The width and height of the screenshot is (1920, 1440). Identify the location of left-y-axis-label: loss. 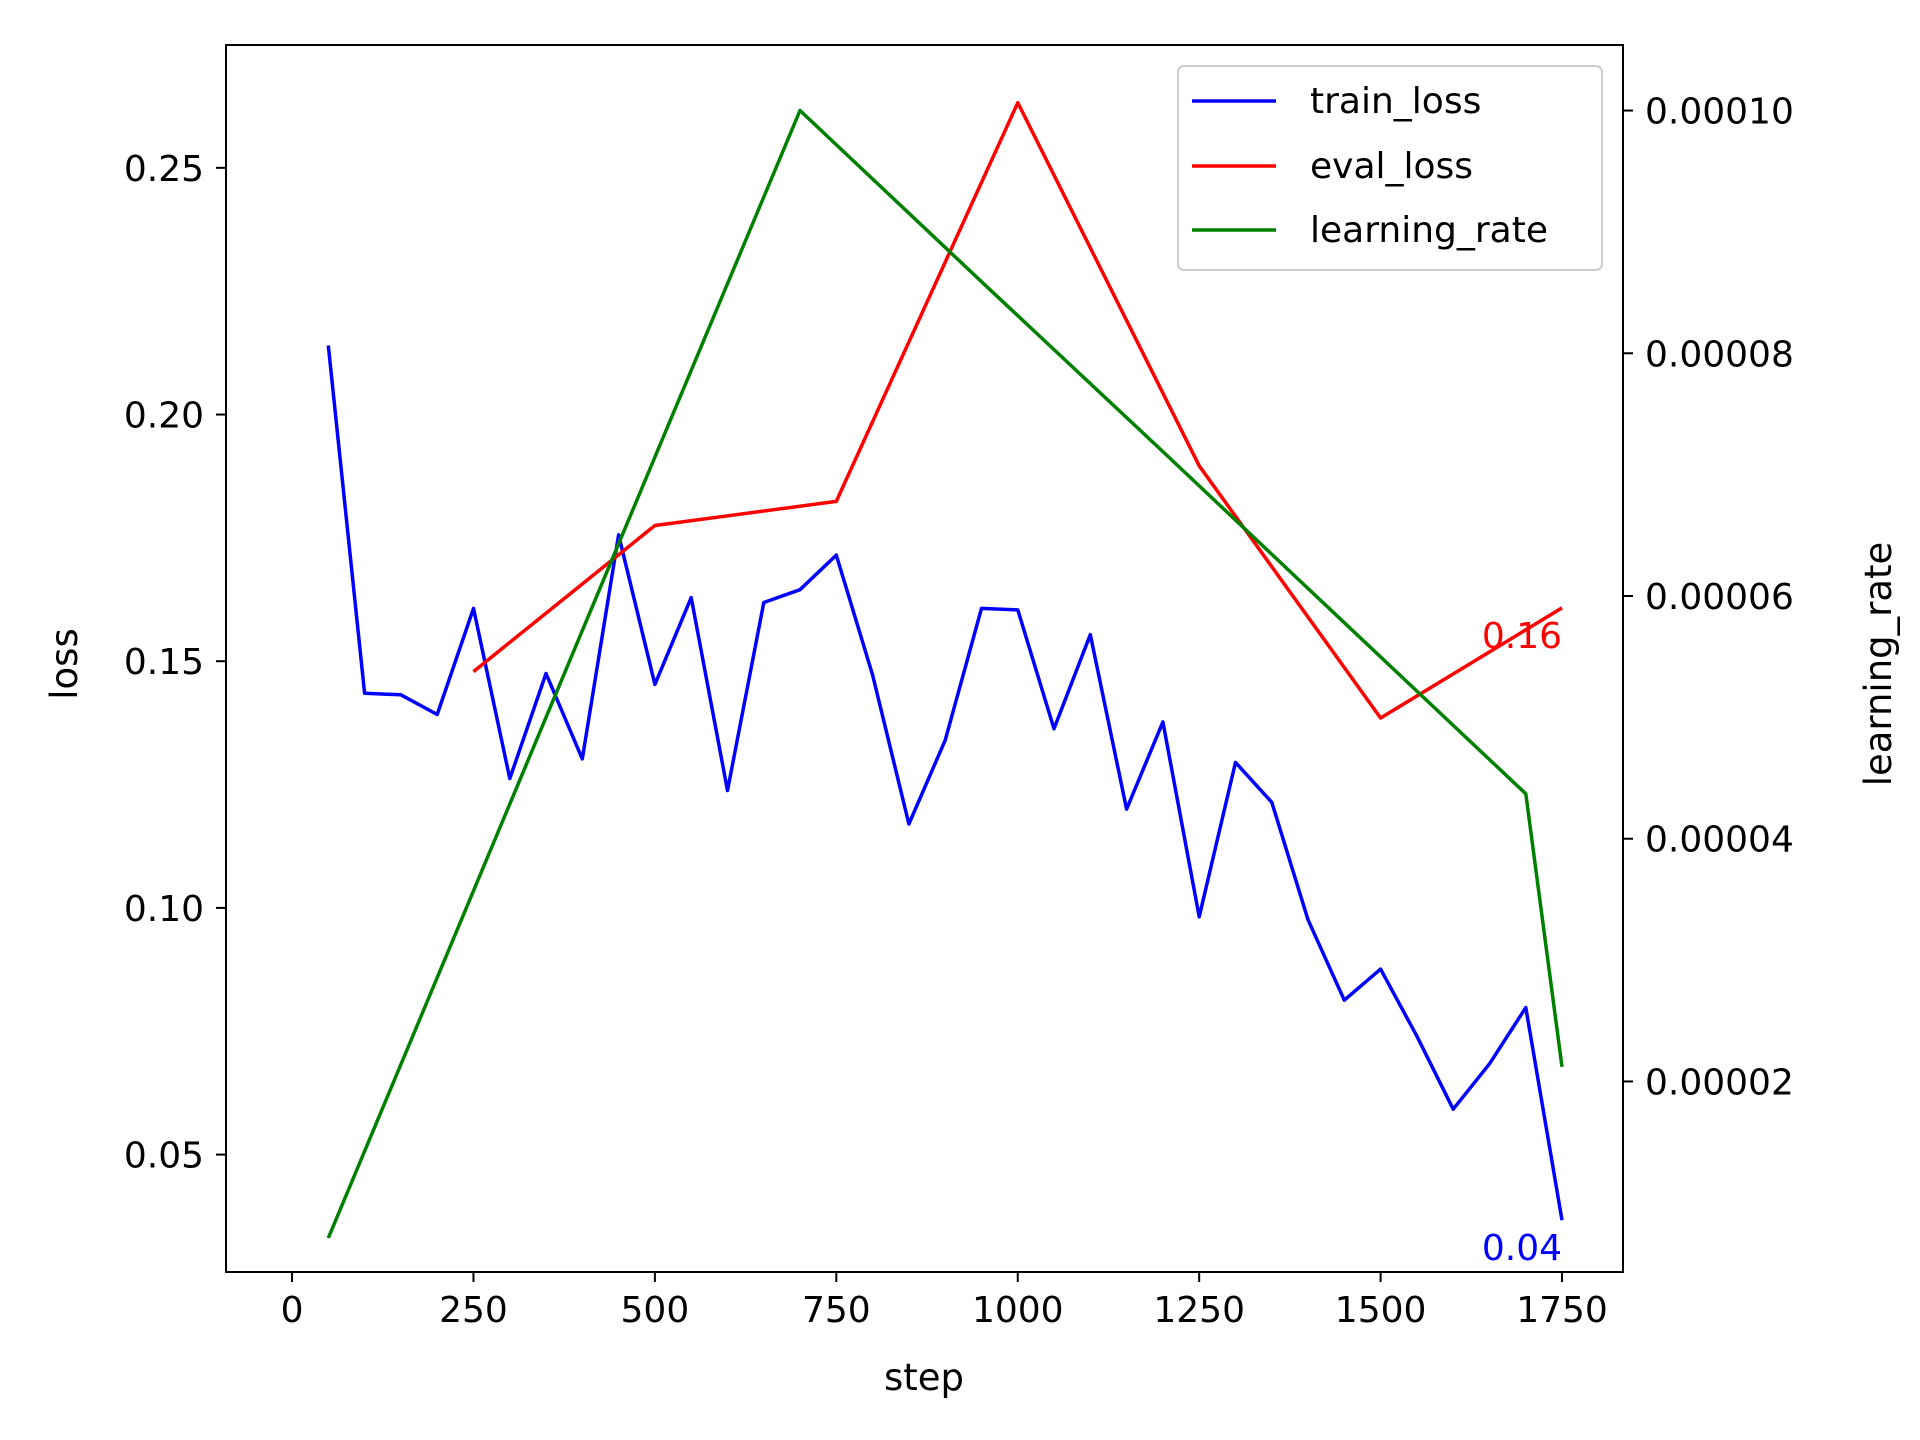
(64, 663).